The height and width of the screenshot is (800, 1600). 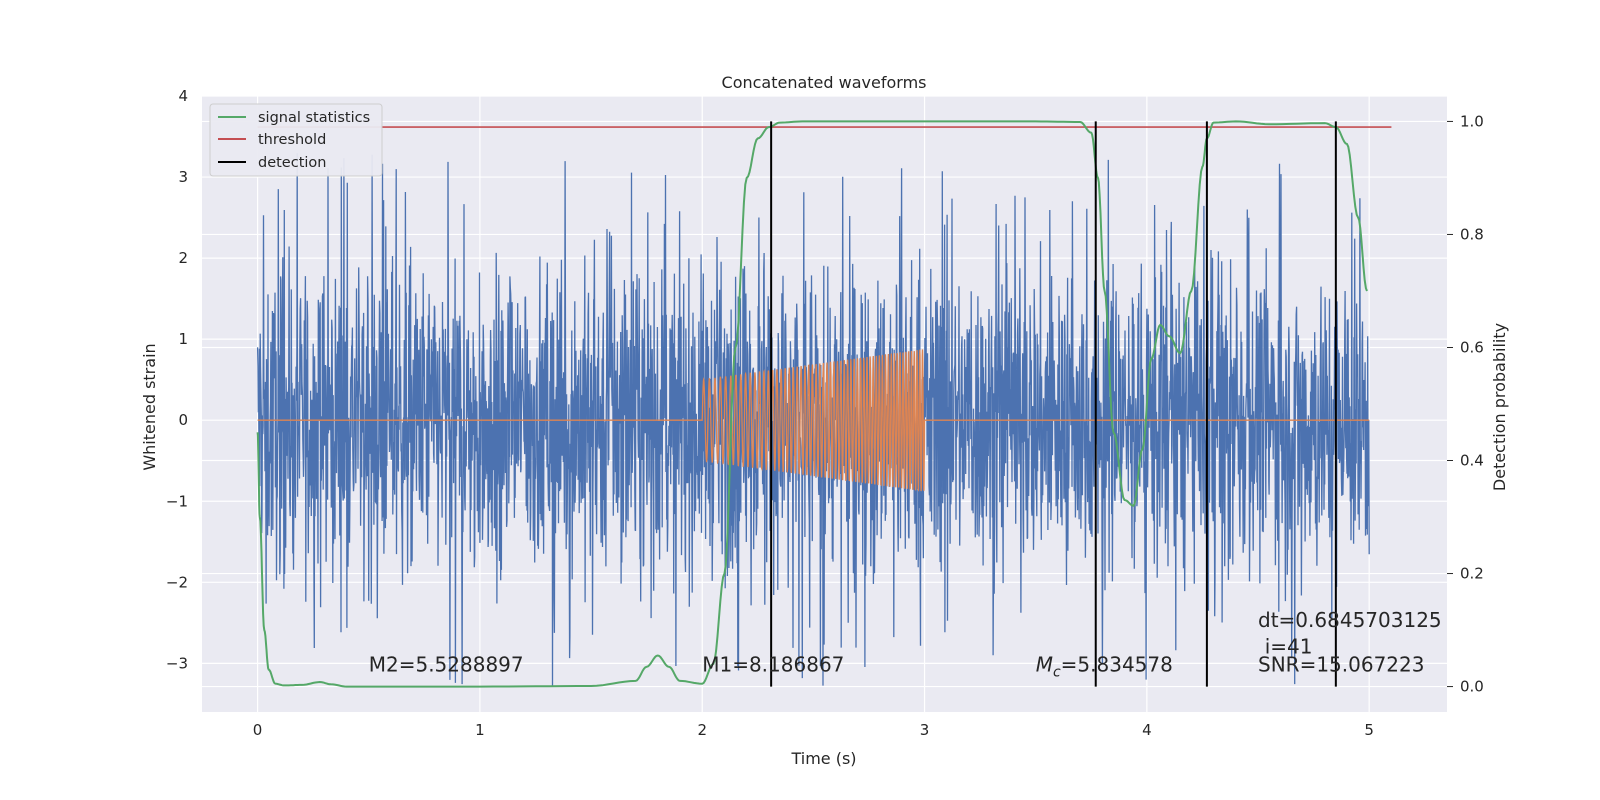 What do you see at coordinates (1472, 687) in the screenshot?
I see `y-right-tick-label-0: 0.0` at bounding box center [1472, 687].